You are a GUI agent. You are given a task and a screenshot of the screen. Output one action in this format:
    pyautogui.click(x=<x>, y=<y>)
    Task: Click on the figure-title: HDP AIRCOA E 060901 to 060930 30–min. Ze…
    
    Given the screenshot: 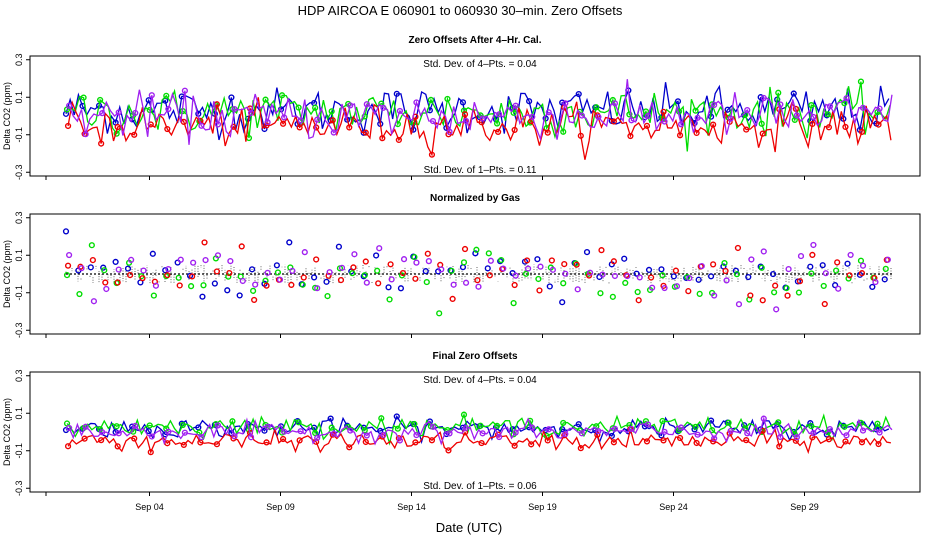 What is the action you would take?
    pyautogui.click(x=460, y=10)
    